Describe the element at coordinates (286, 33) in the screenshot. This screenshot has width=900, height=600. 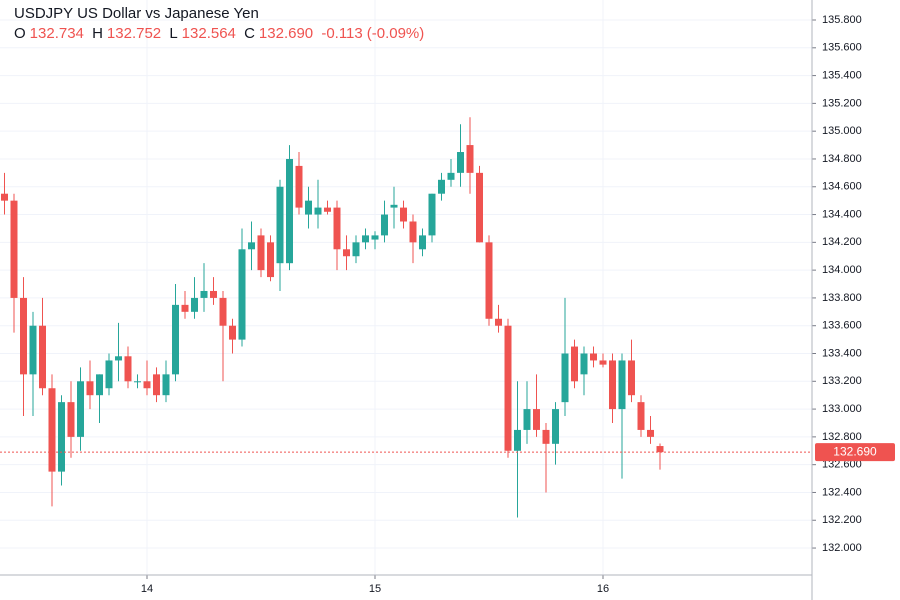
I see `ohlc-value: 132.690` at that location.